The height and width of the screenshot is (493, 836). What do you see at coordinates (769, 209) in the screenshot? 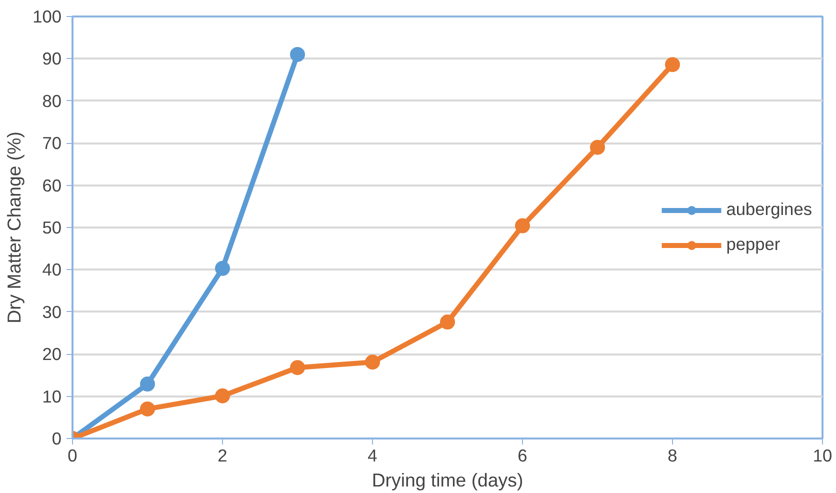
I see `legend-label: aubergines` at bounding box center [769, 209].